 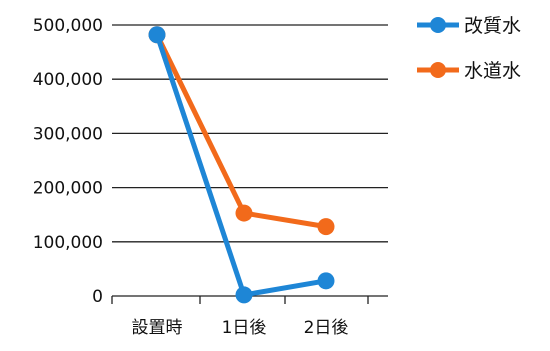 I want to click on x-axis, so click(x=240, y=300).